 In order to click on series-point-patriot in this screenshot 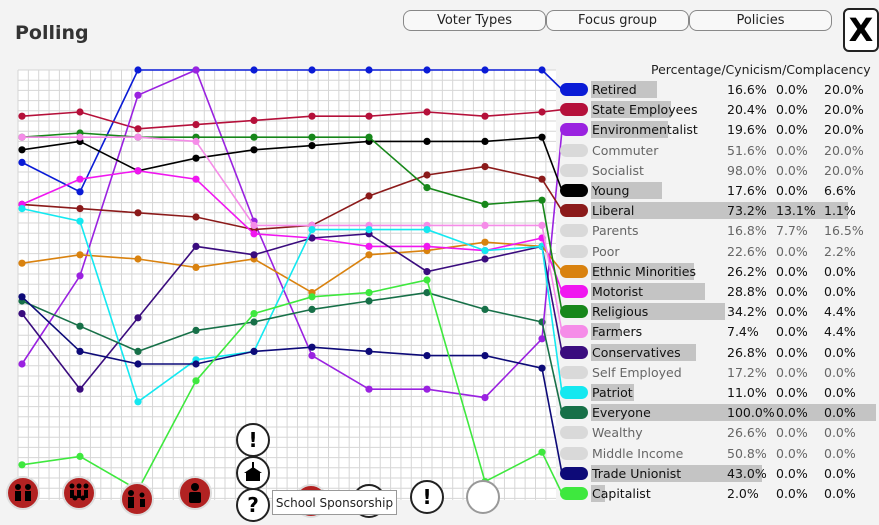, I will do `click(312, 230)`.